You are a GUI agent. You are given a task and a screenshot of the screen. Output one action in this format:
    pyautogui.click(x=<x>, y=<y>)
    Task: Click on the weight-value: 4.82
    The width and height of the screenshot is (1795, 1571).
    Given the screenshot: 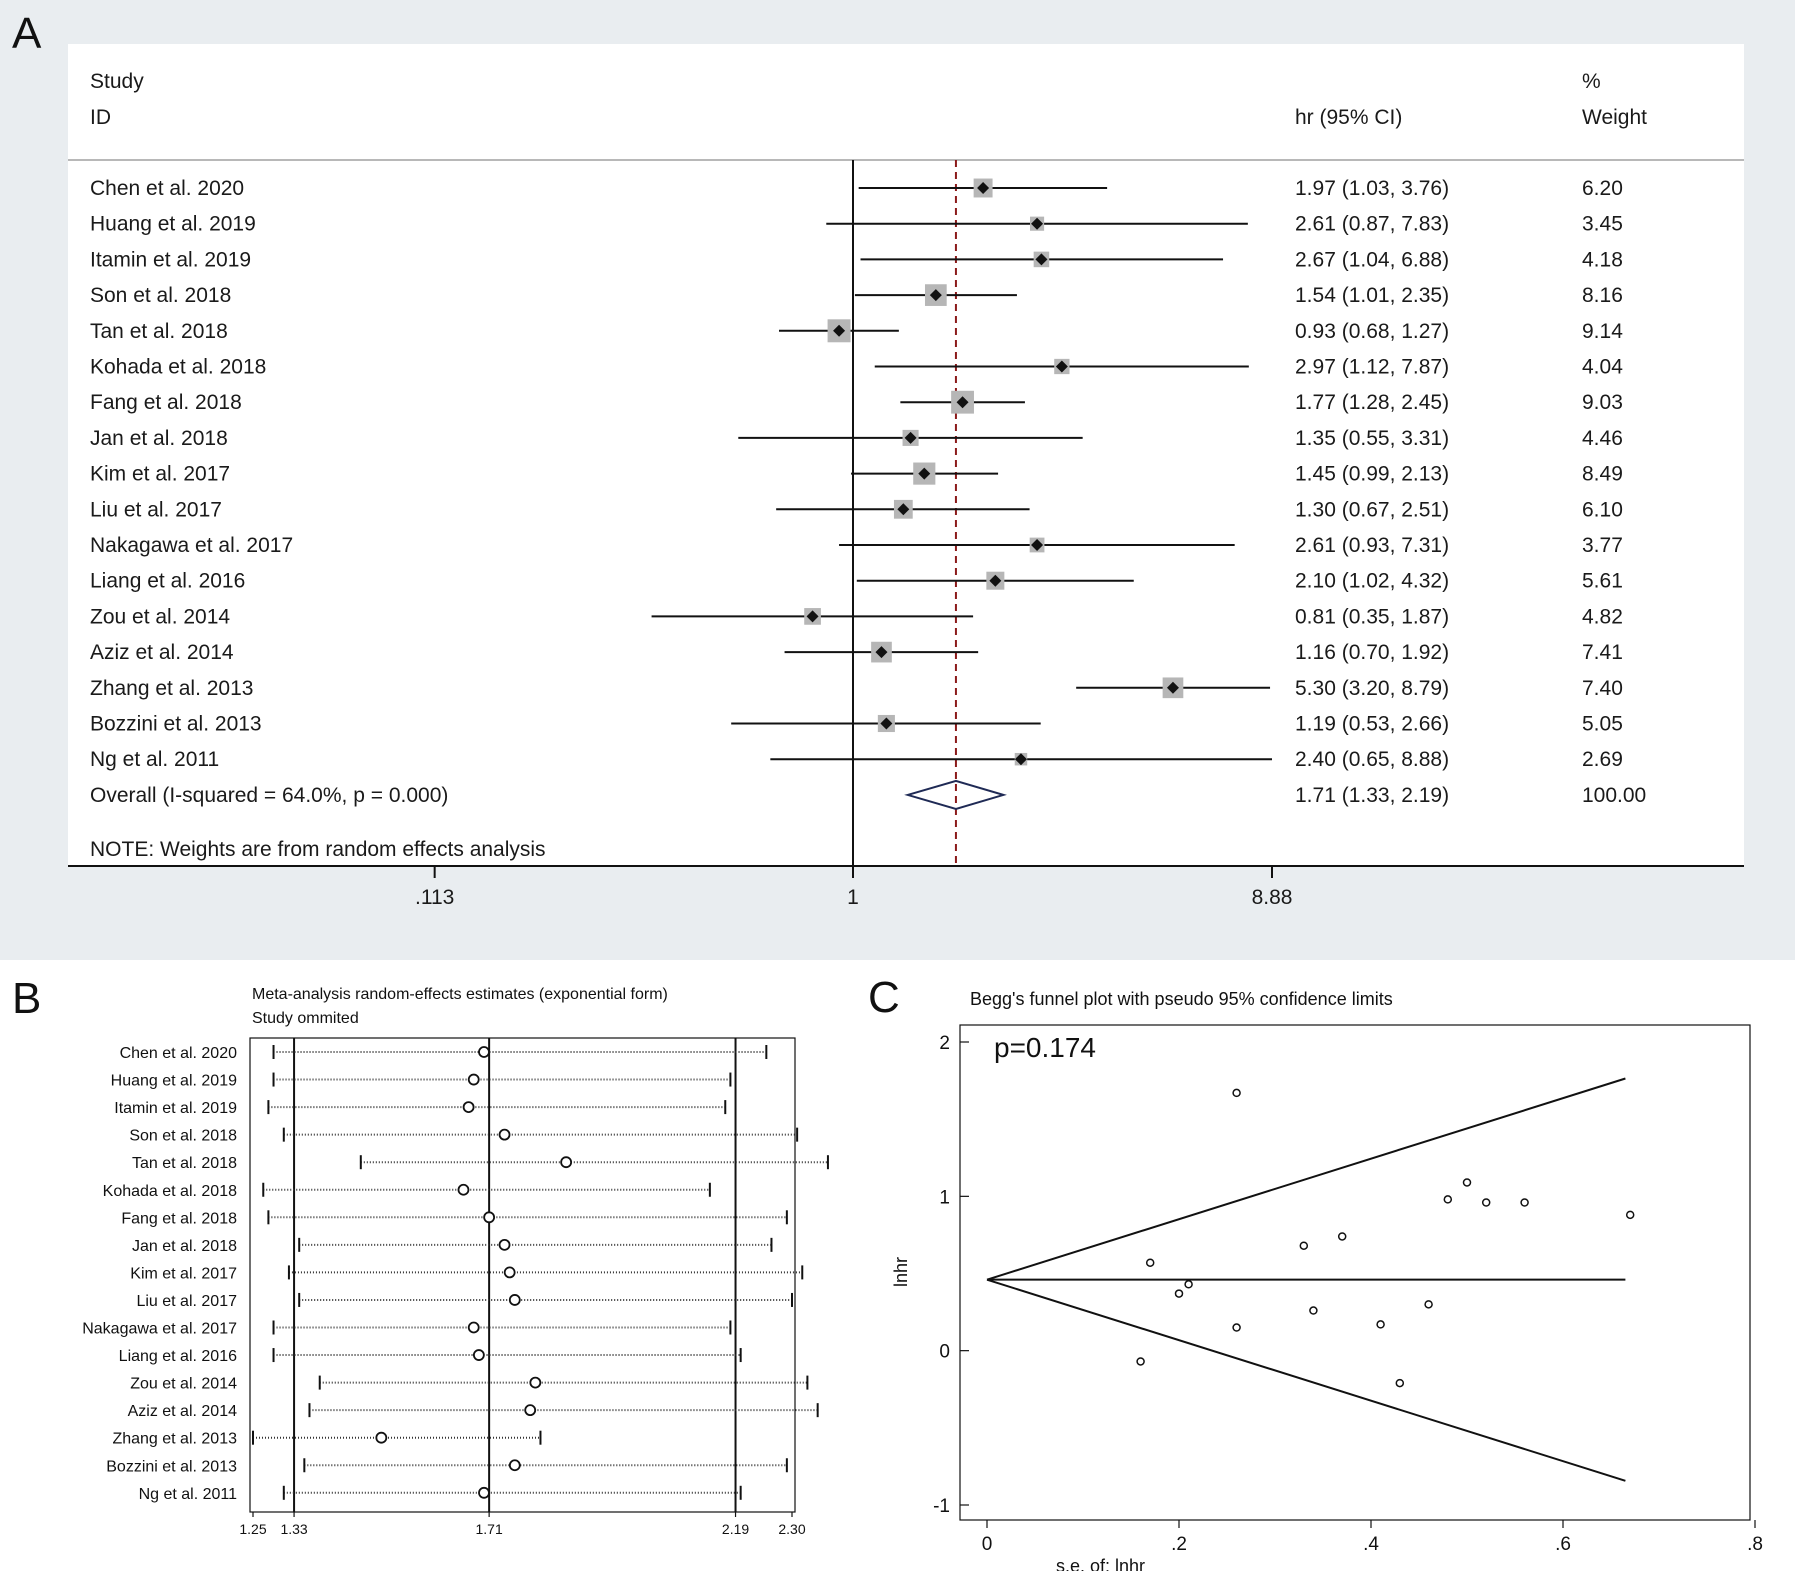 What is the action you would take?
    pyautogui.click(x=1602, y=616)
    